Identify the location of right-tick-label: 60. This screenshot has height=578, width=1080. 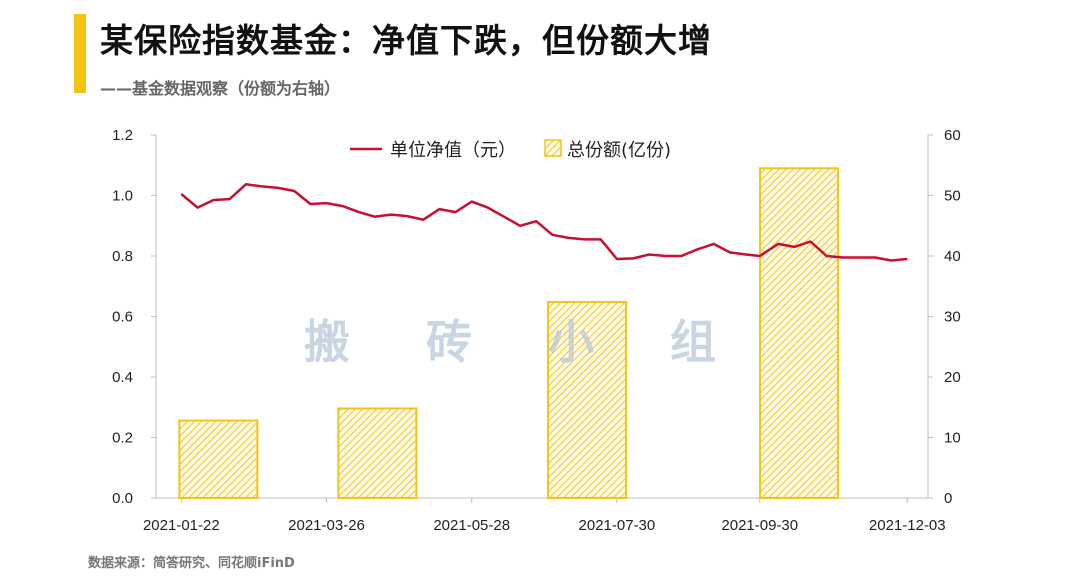
(952, 135).